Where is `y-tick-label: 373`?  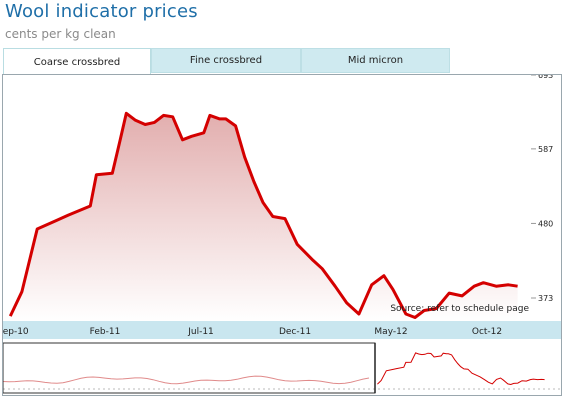
y-tick-label: 373 is located at coordinates (545, 298).